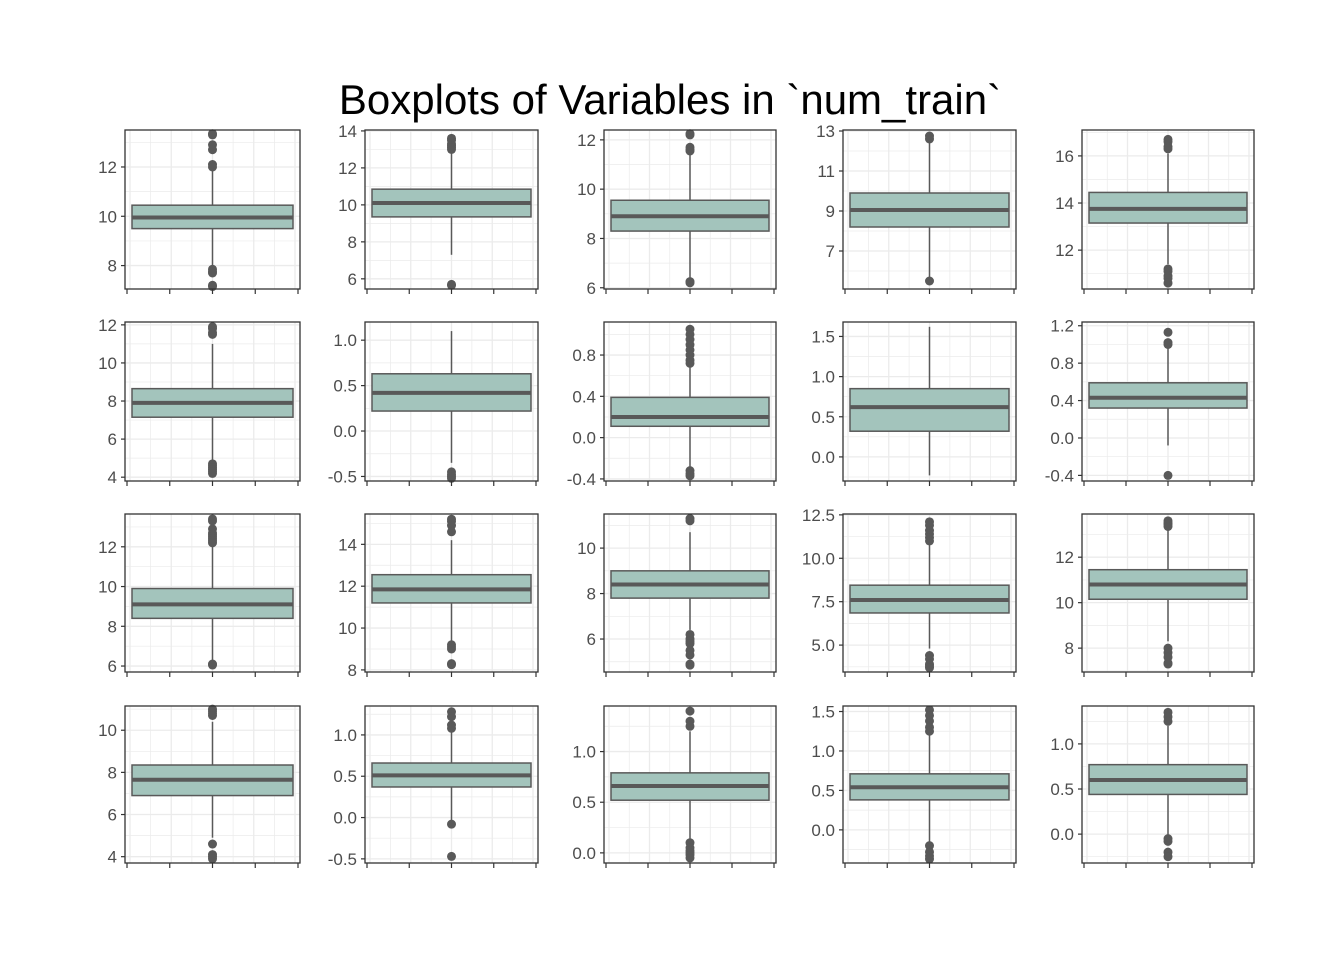 The width and height of the screenshot is (1344, 960). Describe the element at coordinates (818, 558) in the screenshot. I see `y-tick-label: 10.0` at that location.